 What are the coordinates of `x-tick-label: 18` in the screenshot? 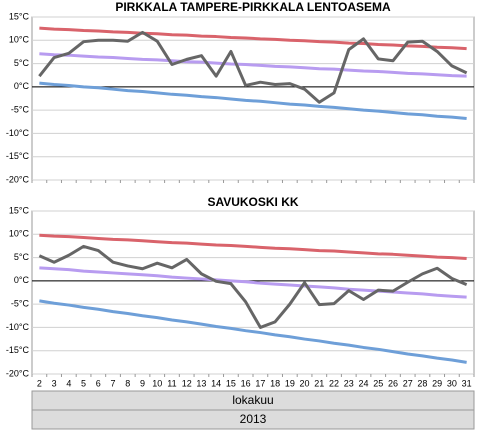 It's located at (275, 383).